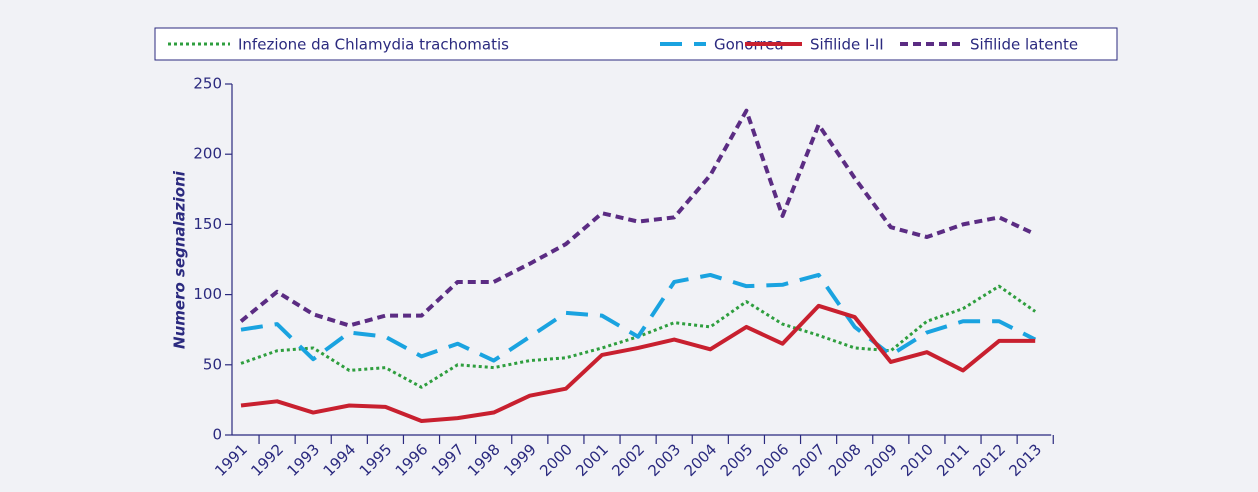 This screenshot has width=1258, height=492. What do you see at coordinates (207, 224) in the screenshot?
I see `y-tick-label: 150` at bounding box center [207, 224].